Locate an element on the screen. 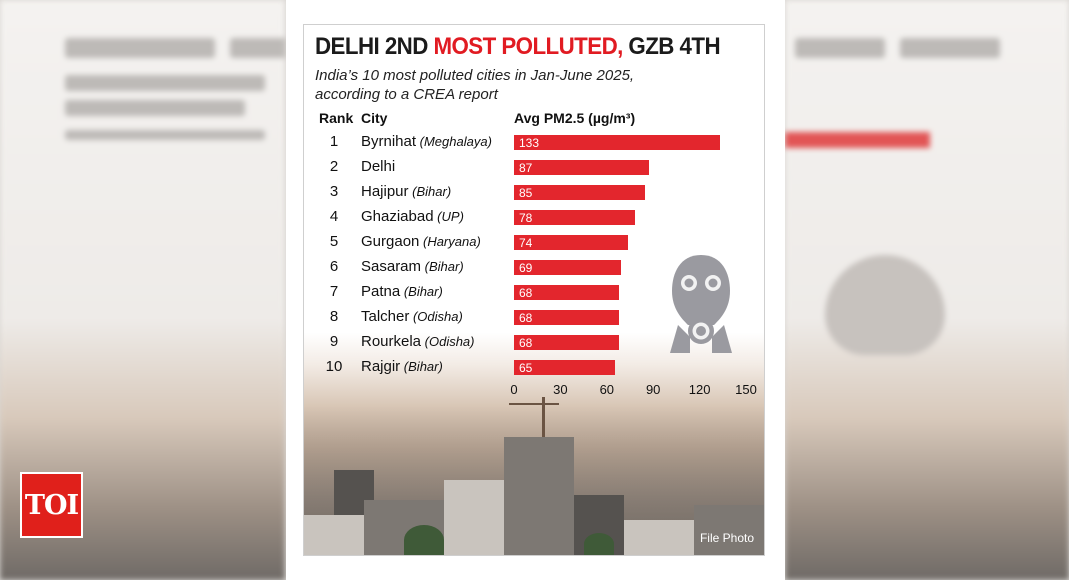 The height and width of the screenshot is (580, 1069). x-tick-label: 0 is located at coordinates (514, 389).